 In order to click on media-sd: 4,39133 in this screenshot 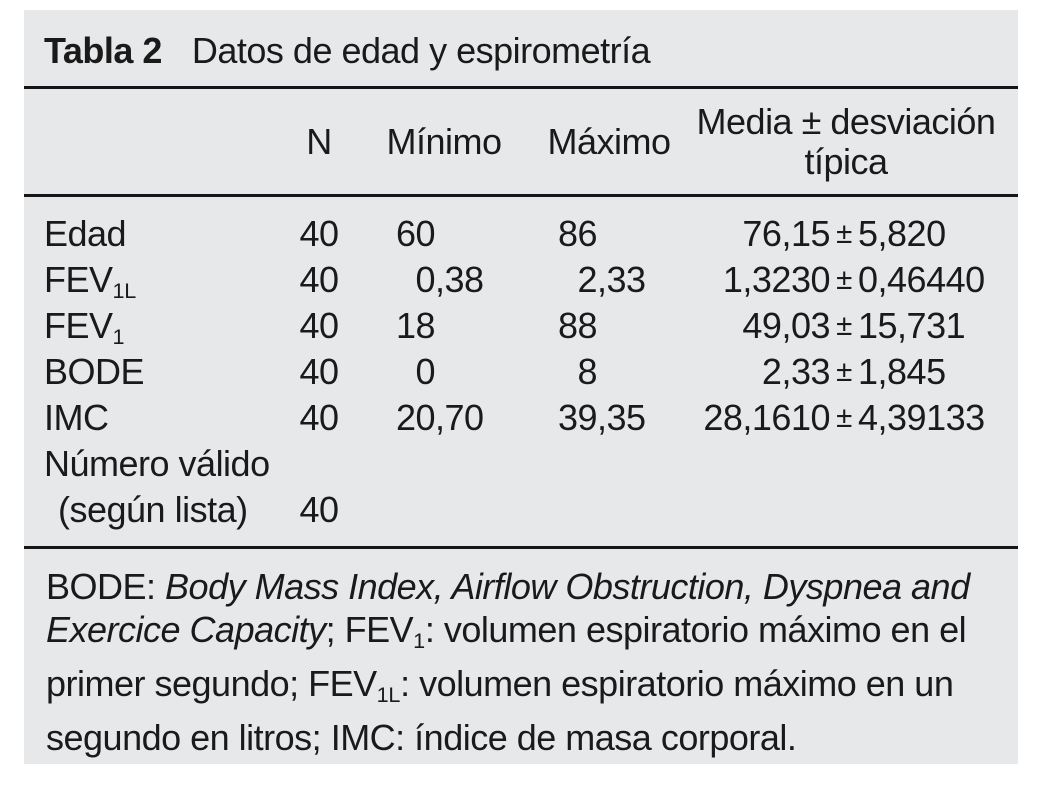, I will do `click(921, 417)`.